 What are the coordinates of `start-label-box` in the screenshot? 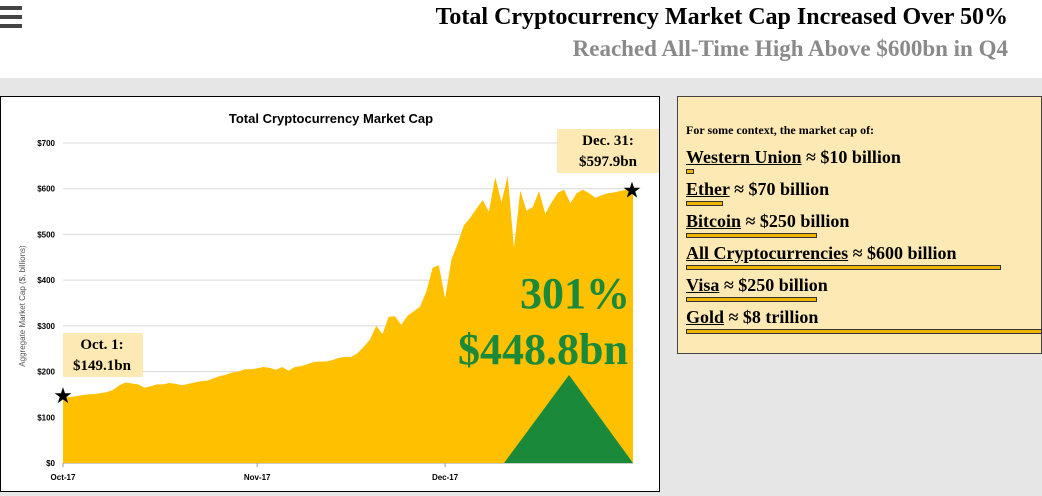 It's located at (103, 355).